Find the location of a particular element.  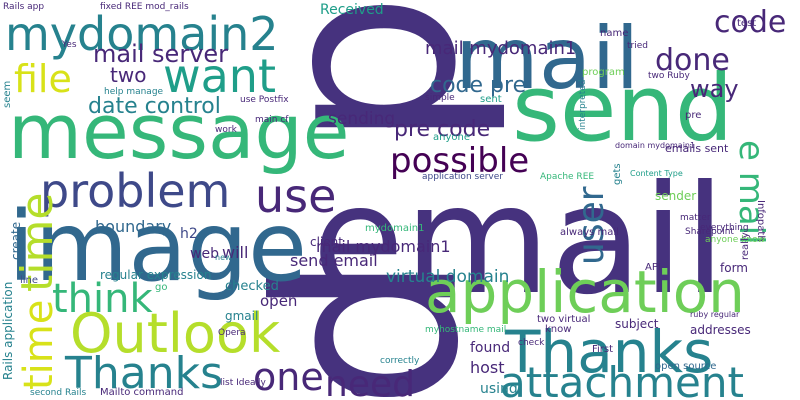

word: sent is located at coordinates (491, 99).